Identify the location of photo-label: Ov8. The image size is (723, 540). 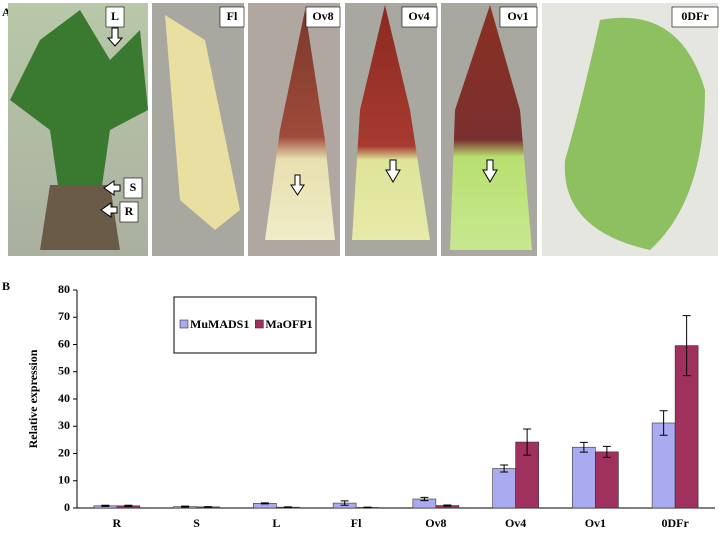
(322, 16).